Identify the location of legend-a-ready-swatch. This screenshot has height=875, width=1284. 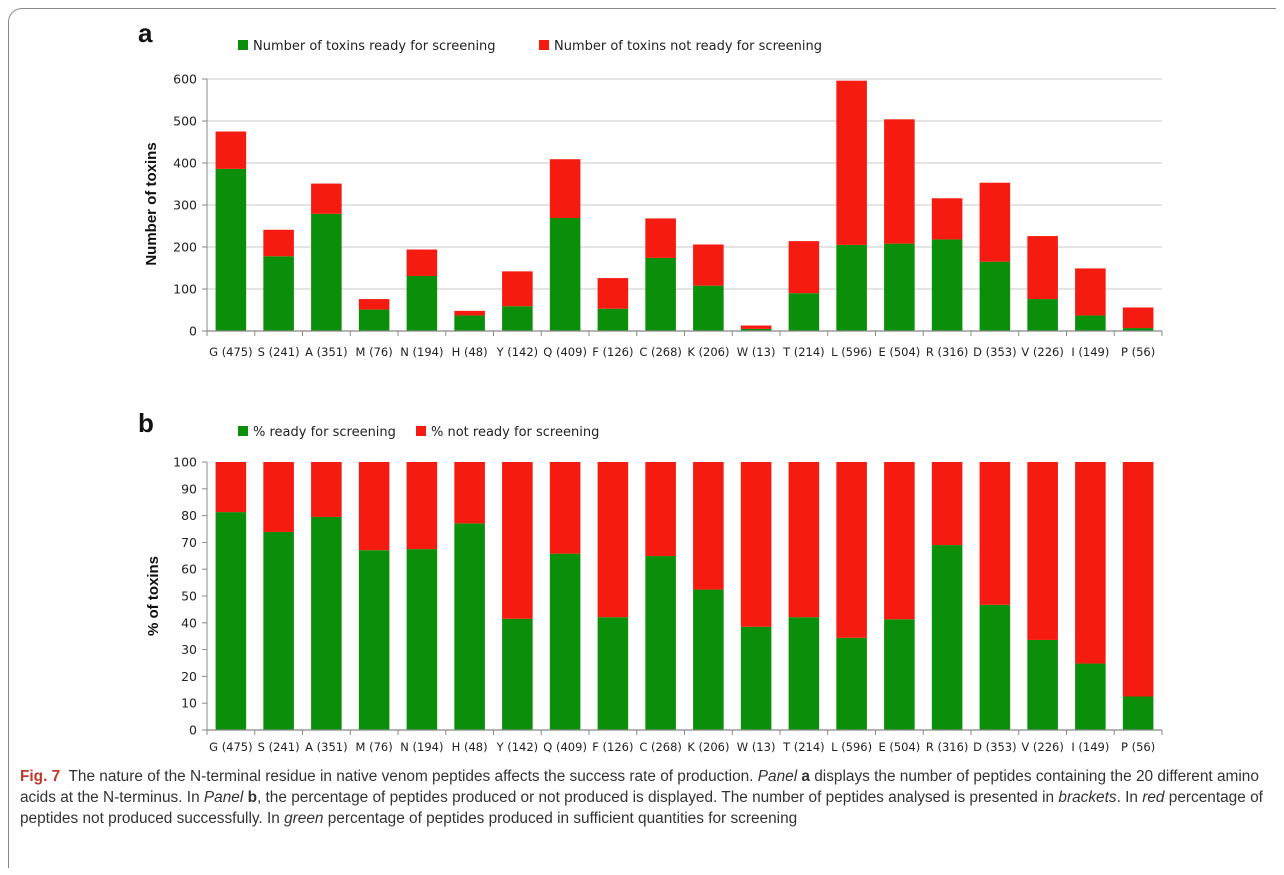
(243, 45).